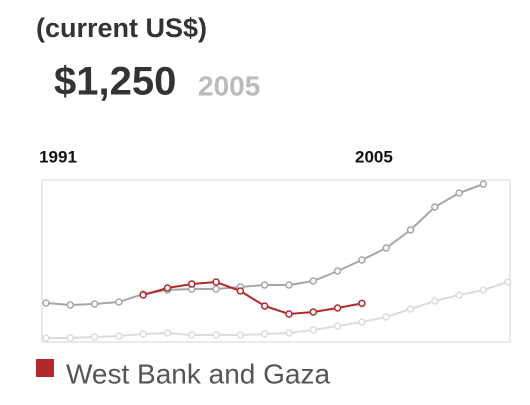 The height and width of the screenshot is (405, 530). Describe the element at coordinates (115, 82) in the screenshot. I see `headline-value: $1,250` at that location.